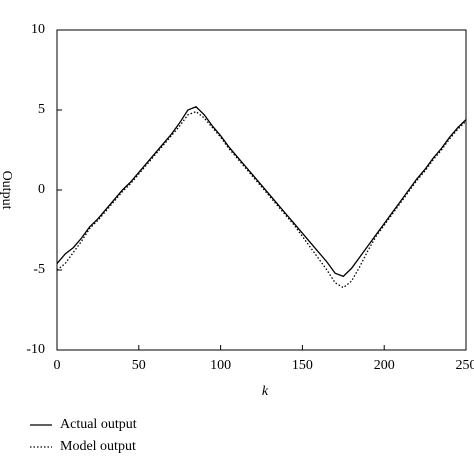 Image resolution: width=474 pixels, height=474 pixels. What do you see at coordinates (302, 365) in the screenshot?
I see `x-tick-label: 150` at bounding box center [302, 365].